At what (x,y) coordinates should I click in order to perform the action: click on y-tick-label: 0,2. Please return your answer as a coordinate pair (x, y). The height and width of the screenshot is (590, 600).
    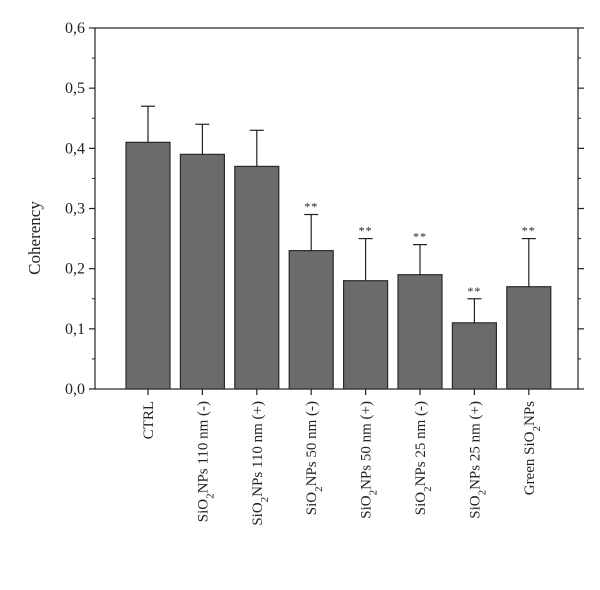
    Looking at the image, I should click on (75, 269).